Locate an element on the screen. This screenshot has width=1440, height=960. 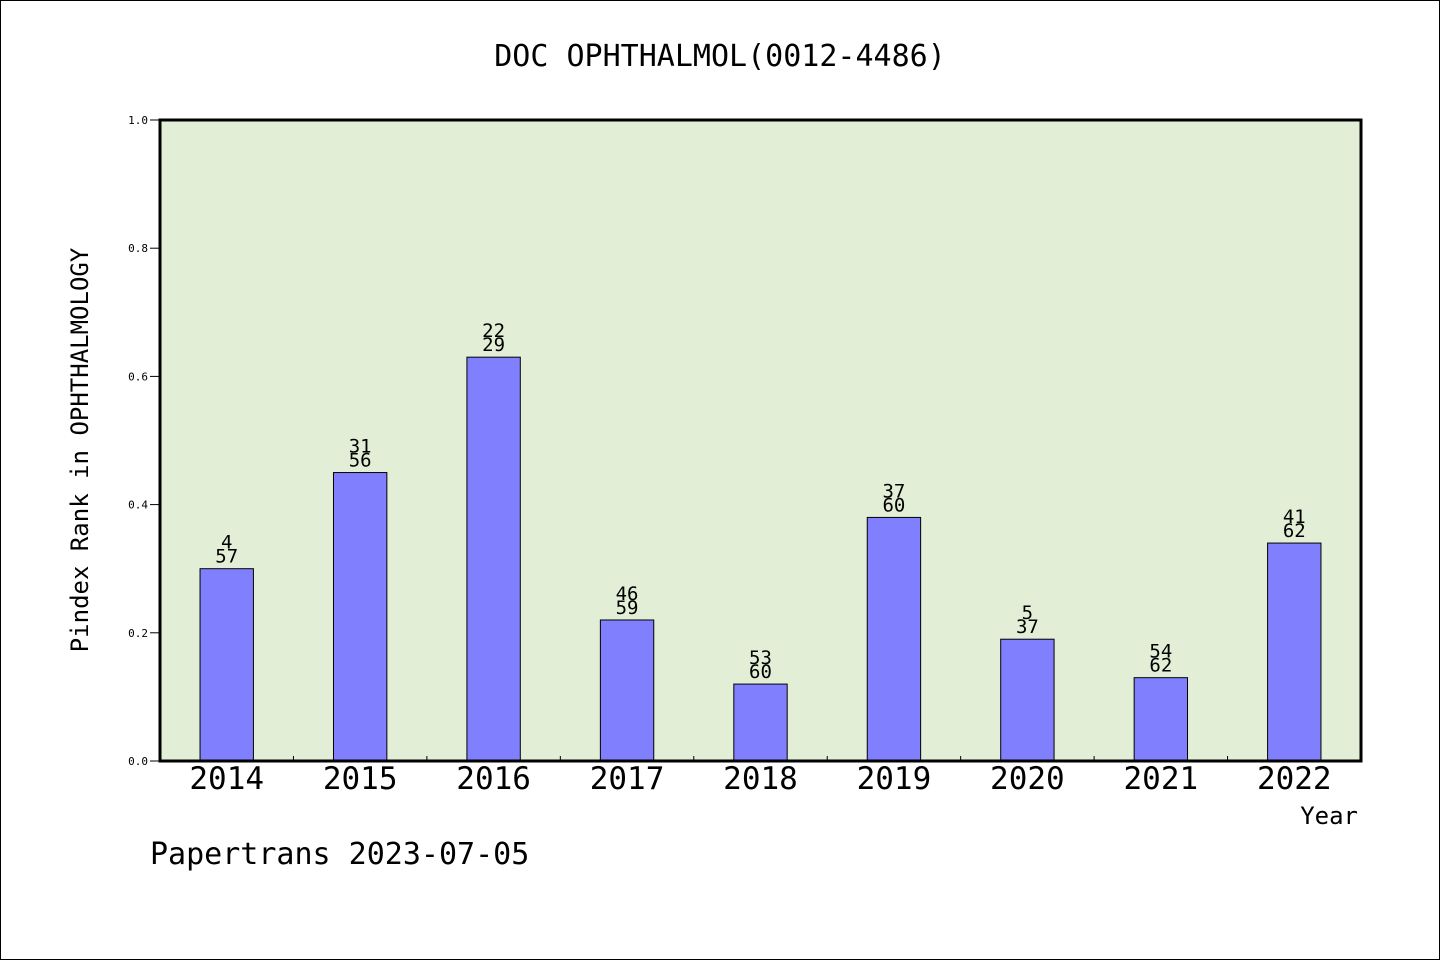
chart-title: DOC OPHTHALMOL(0012-4486) is located at coordinates (720, 56).